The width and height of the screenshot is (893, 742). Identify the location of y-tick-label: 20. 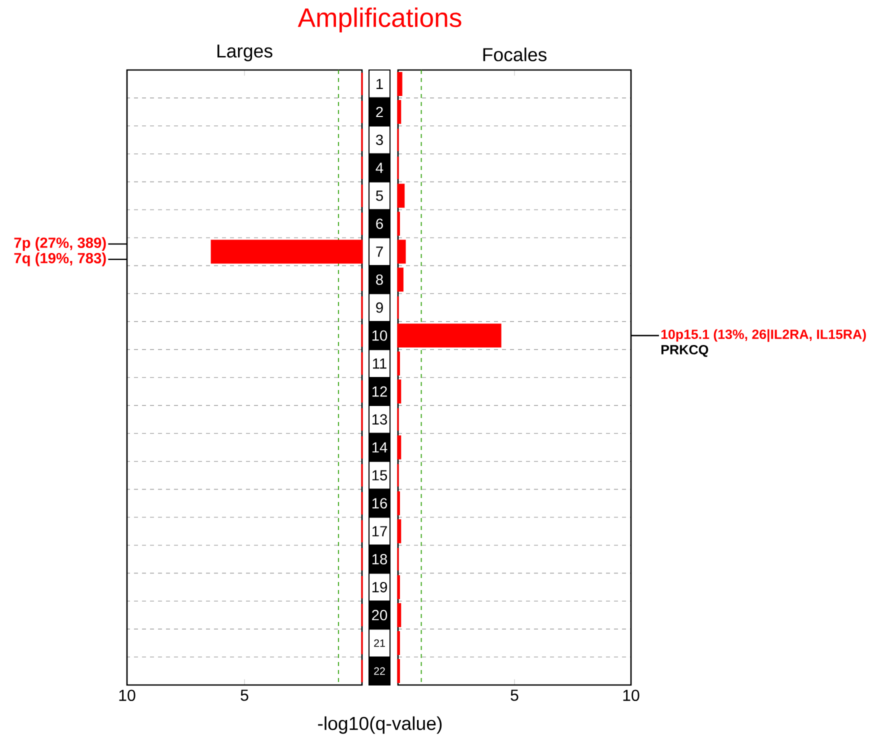
(380, 615).